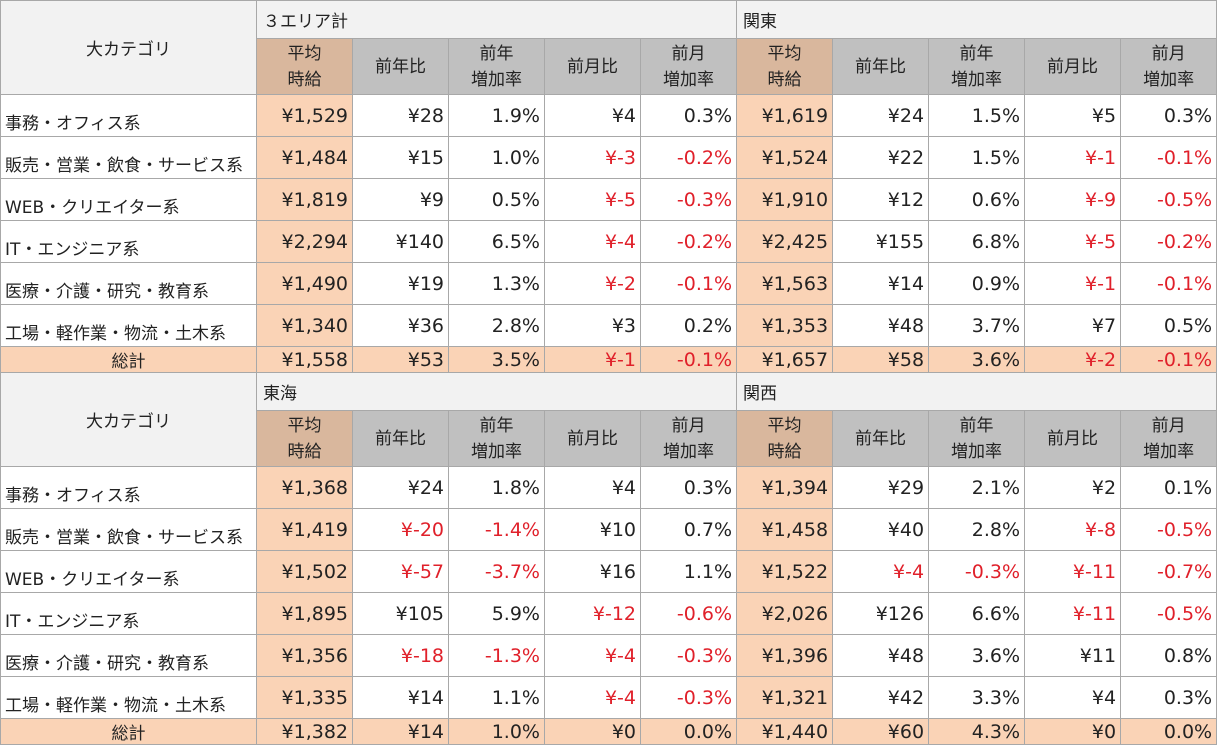 This screenshot has width=1218, height=752. What do you see at coordinates (304, 241) in the screenshot?
I see `avg-wage-cell: ¥2,294` at bounding box center [304, 241].